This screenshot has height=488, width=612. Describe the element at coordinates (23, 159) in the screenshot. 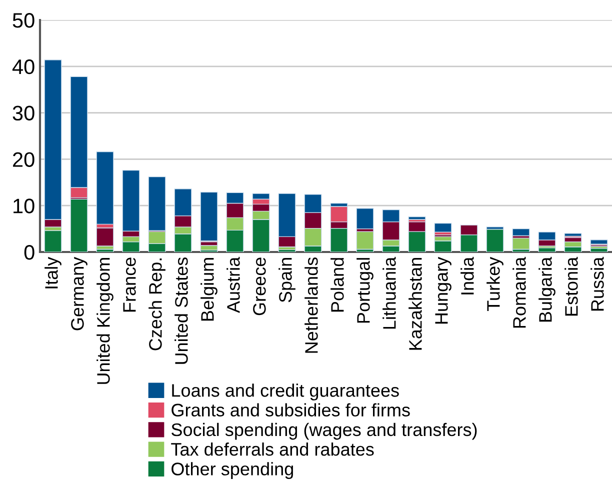

I see `y-tick-label: 20` at that location.